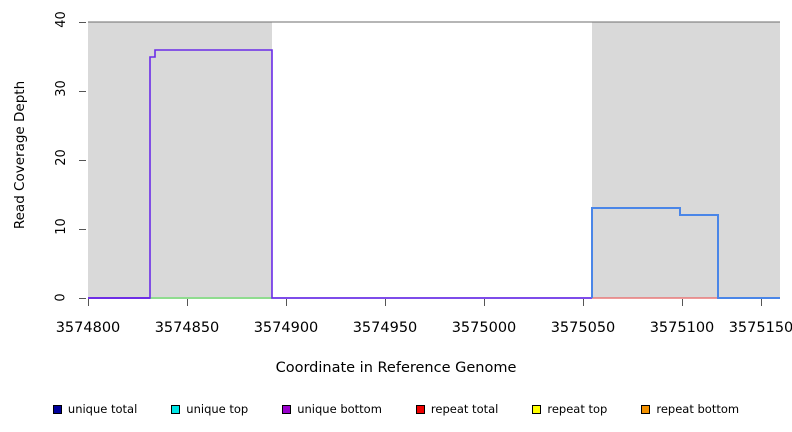  Describe the element at coordinates (286, 328) in the screenshot. I see `x-tick-label-3574900: 3574900` at that location.